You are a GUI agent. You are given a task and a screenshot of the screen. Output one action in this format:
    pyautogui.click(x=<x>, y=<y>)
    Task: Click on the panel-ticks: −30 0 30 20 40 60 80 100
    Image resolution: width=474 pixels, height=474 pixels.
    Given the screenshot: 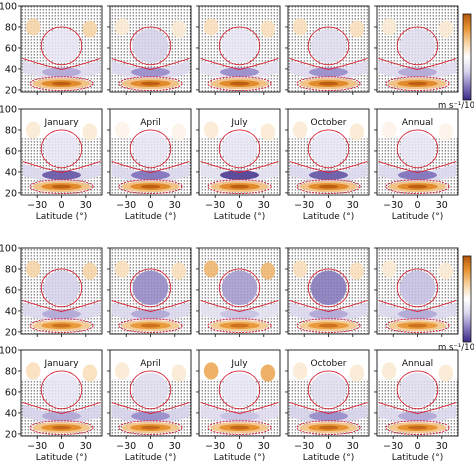 What is the action you would take?
    pyautogui.click(x=46, y=158)
    